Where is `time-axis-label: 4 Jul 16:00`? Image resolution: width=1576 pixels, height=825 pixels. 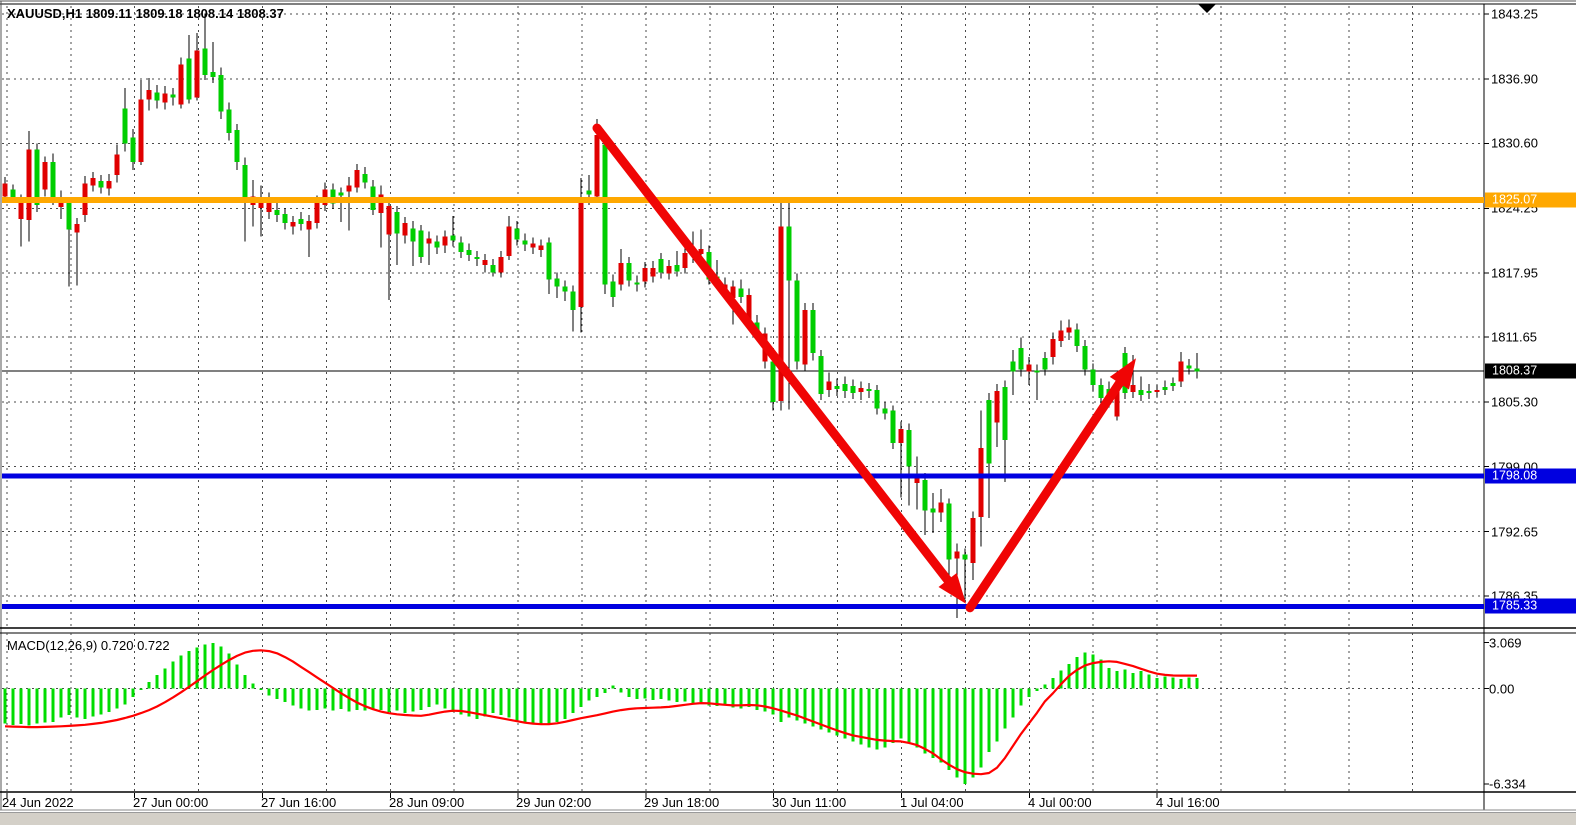 time-axis-label: 4 Jul 16:00 is located at coordinates (1188, 802).